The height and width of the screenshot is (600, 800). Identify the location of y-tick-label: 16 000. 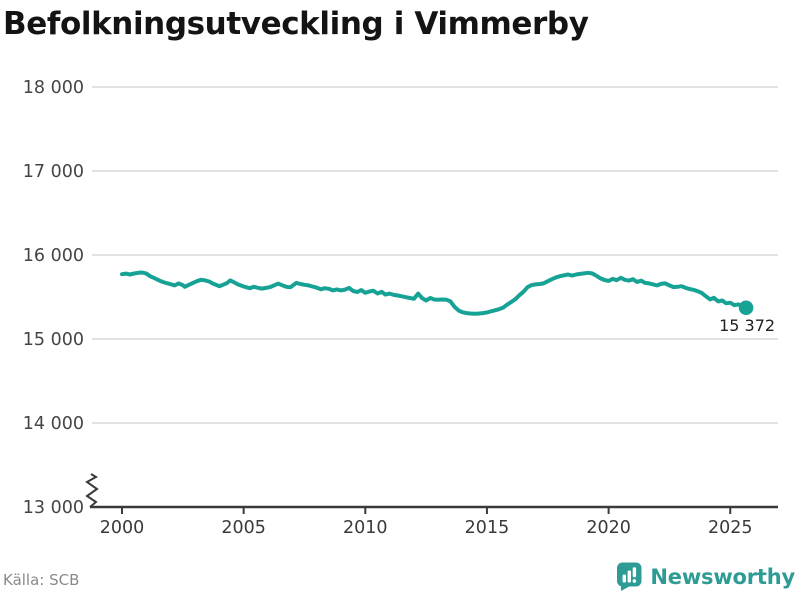
(53, 256).